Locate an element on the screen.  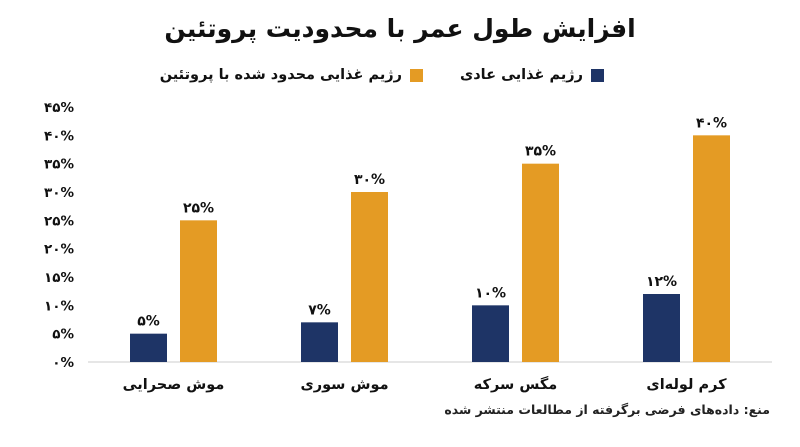
data-label: ۲۵% is located at coordinates (198, 208).